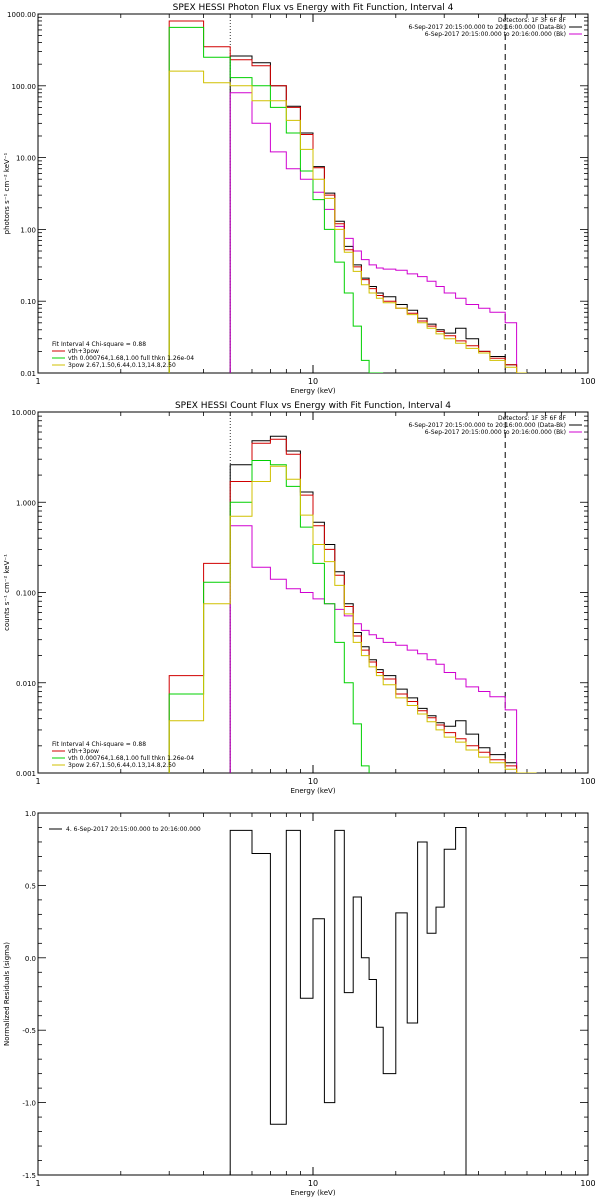 Image resolution: width=600 pixels, height=1200 pixels. I want to click on y-tick-label: -0.5, so click(29, 1031).